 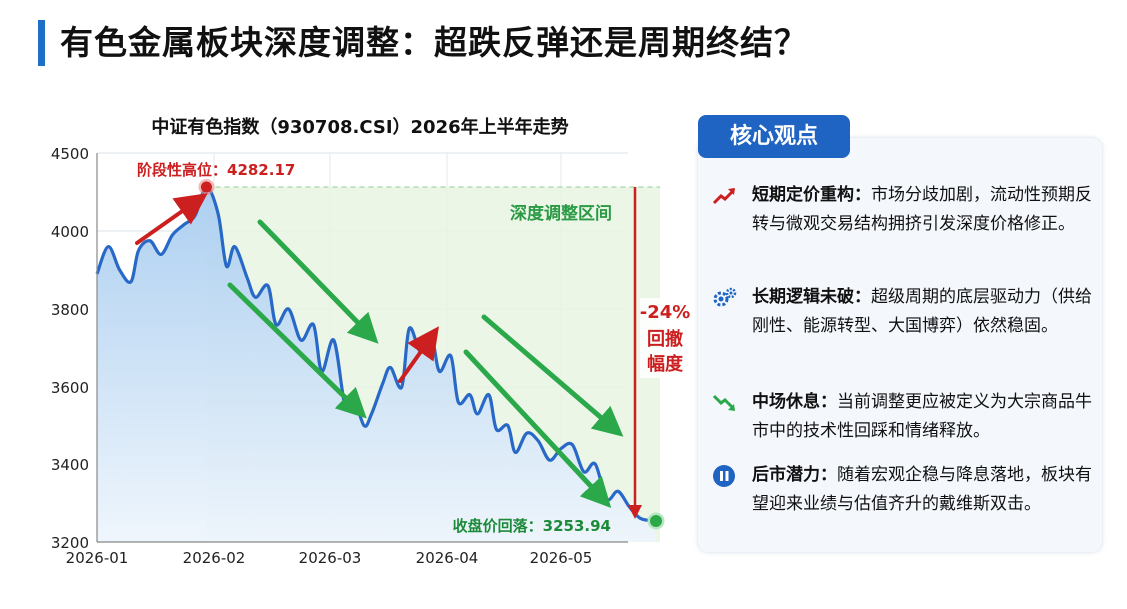 What do you see at coordinates (97, 558) in the screenshot?
I see `x-tick-label: 2026-01` at bounding box center [97, 558].